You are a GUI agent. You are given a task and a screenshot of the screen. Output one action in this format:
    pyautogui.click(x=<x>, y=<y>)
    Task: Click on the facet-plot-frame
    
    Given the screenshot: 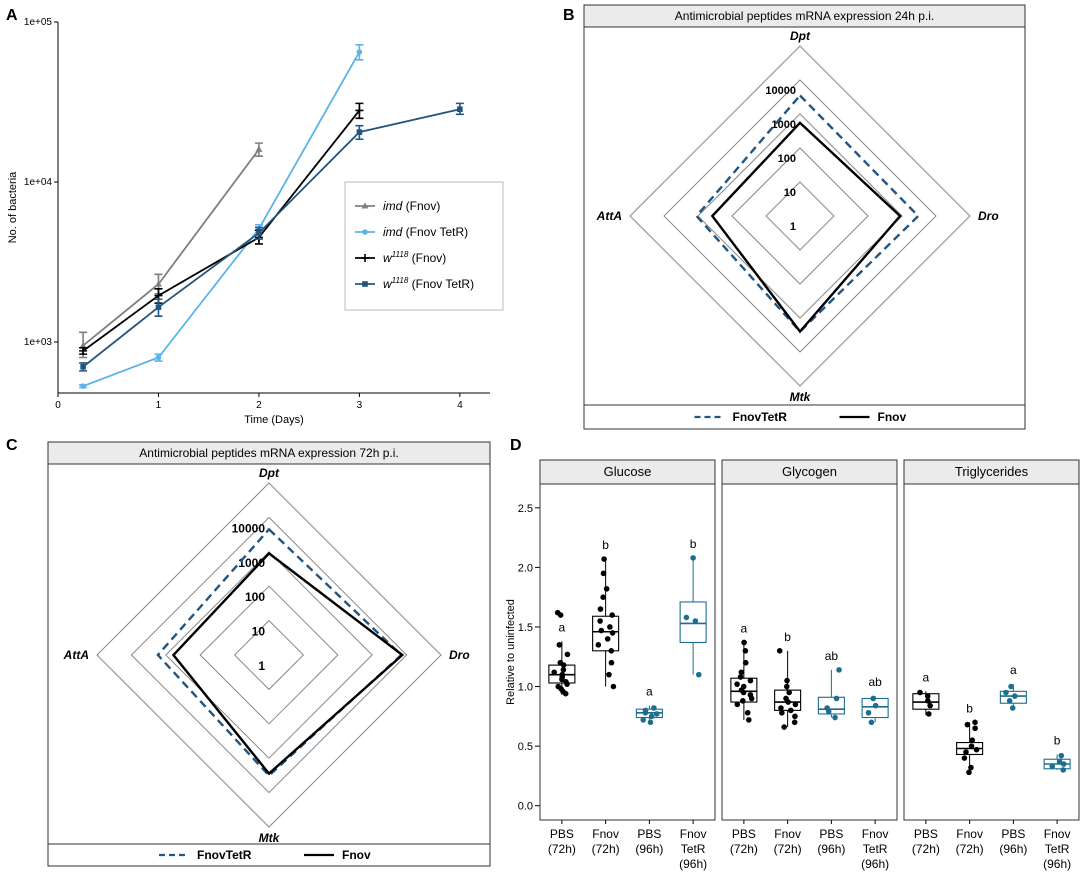 What is the action you would take?
    pyautogui.click(x=809, y=652)
    